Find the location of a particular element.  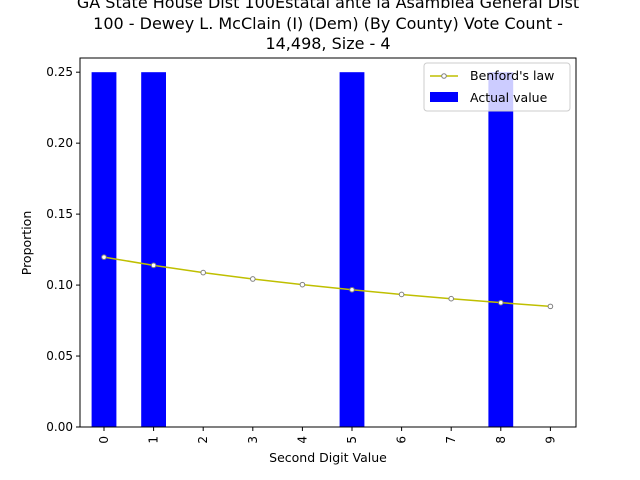

y-tick-label: 0.10 is located at coordinates (59, 285).